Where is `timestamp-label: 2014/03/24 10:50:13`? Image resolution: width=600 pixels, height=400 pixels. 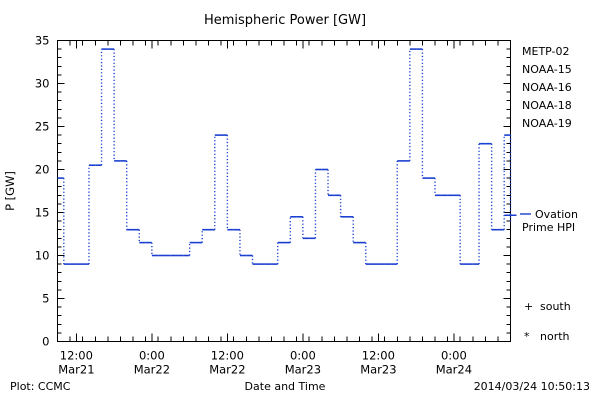
timestamp-label: 2014/03/24 10:50:13 is located at coordinates (532, 386).